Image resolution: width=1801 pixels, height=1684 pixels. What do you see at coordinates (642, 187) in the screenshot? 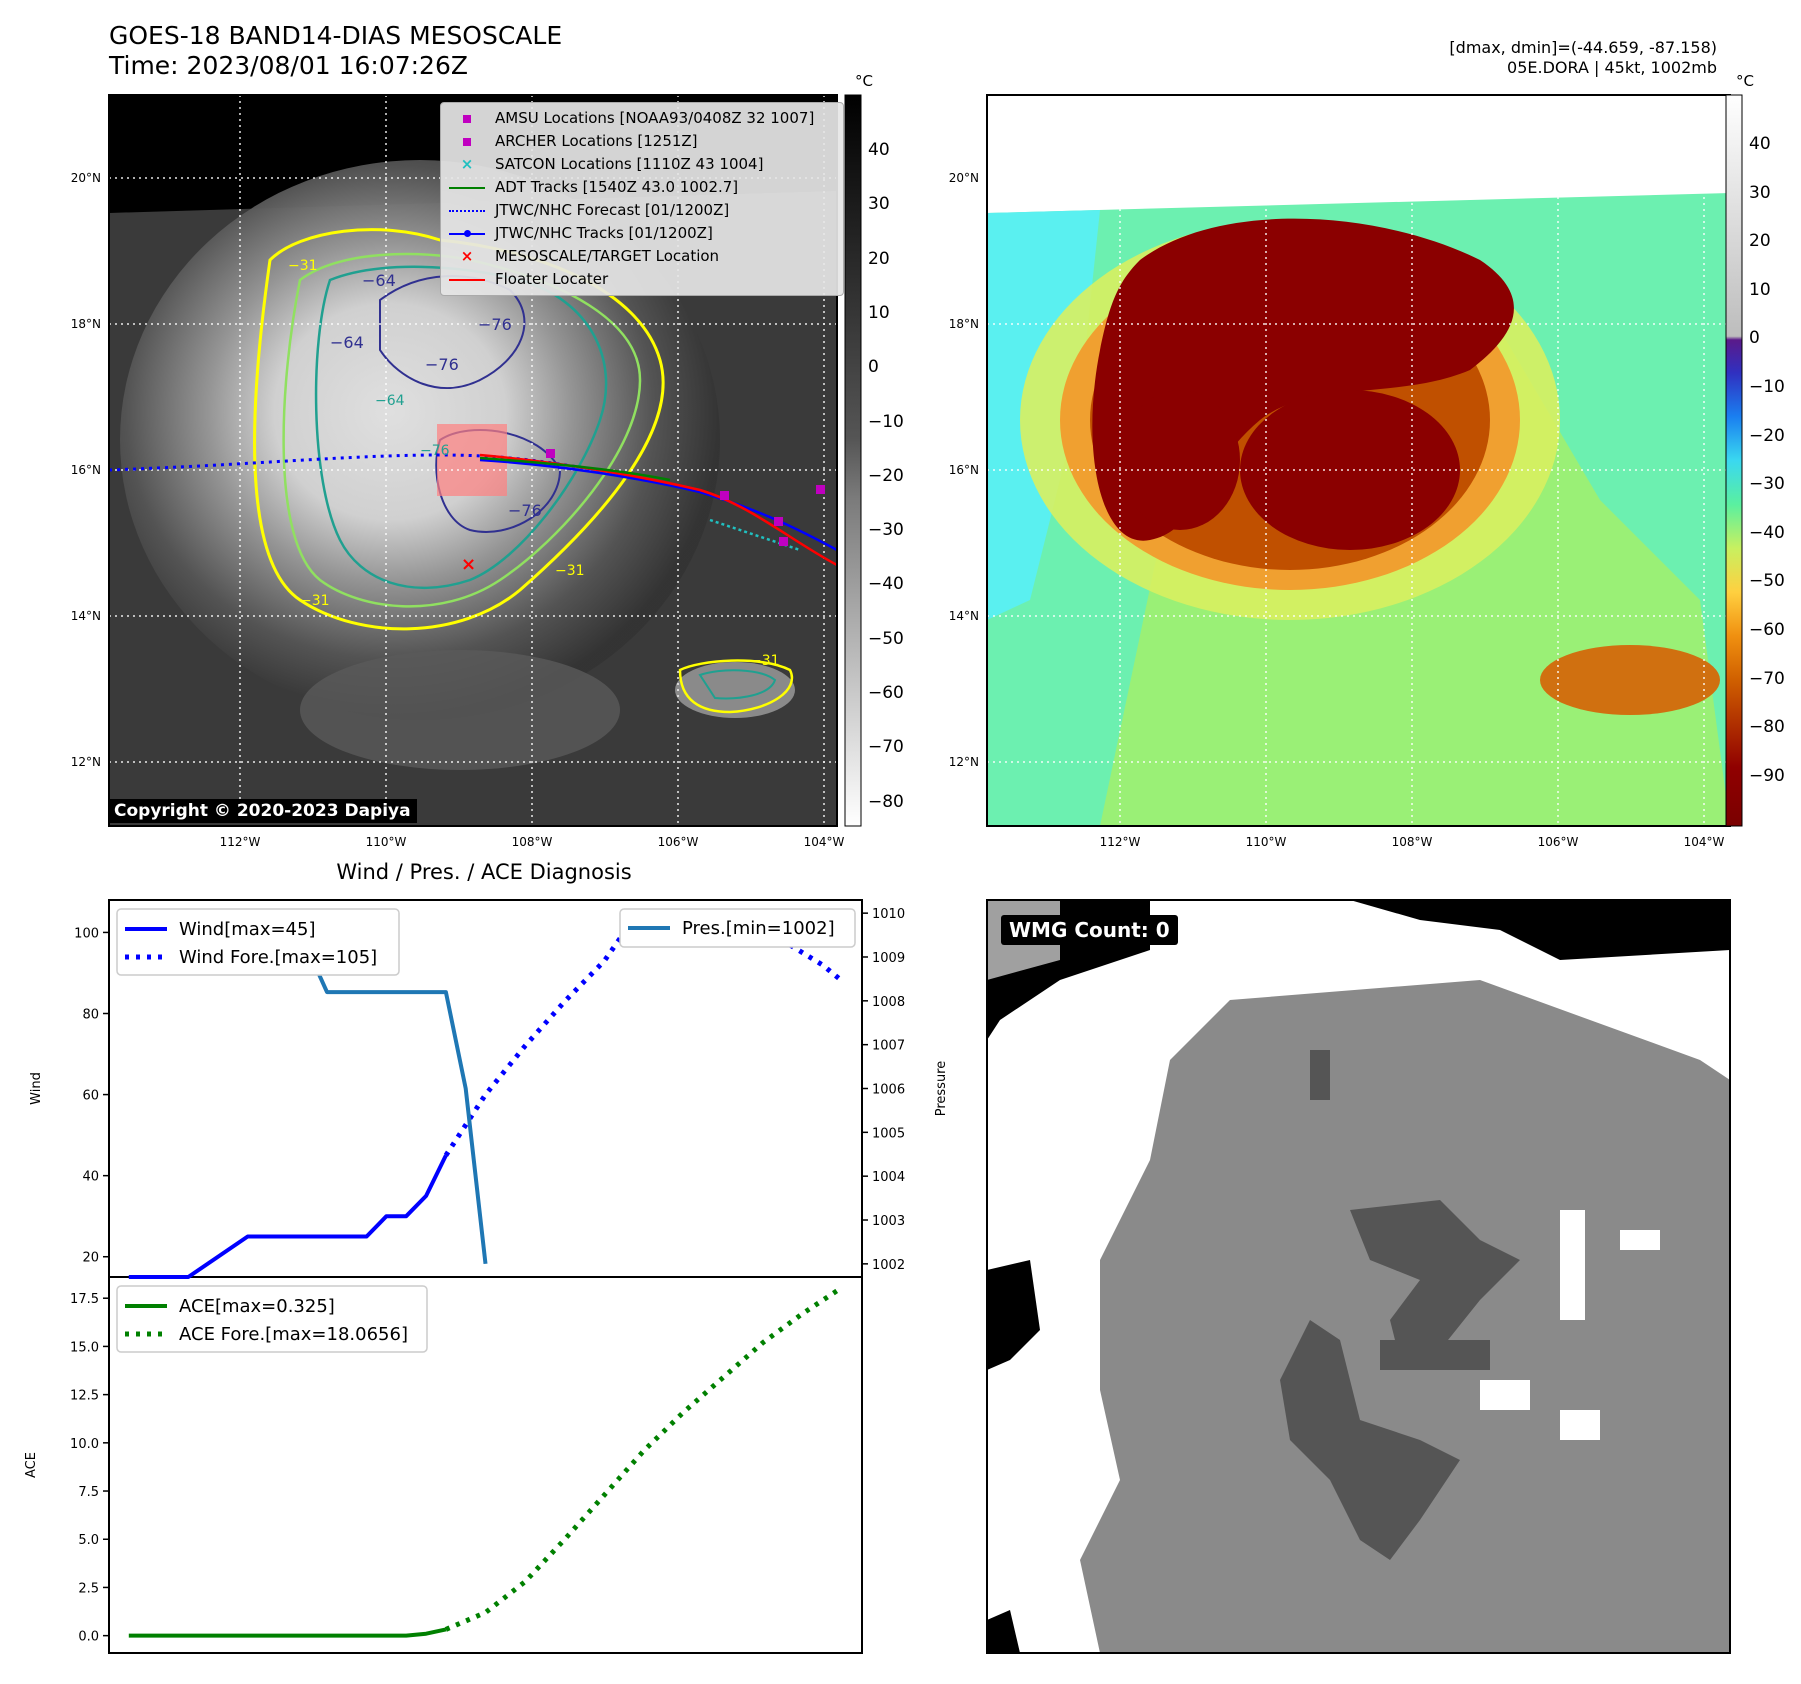
I see `legend-entry: ADT Tracks [1540Z 43.0 1002.7]` at bounding box center [642, 187].